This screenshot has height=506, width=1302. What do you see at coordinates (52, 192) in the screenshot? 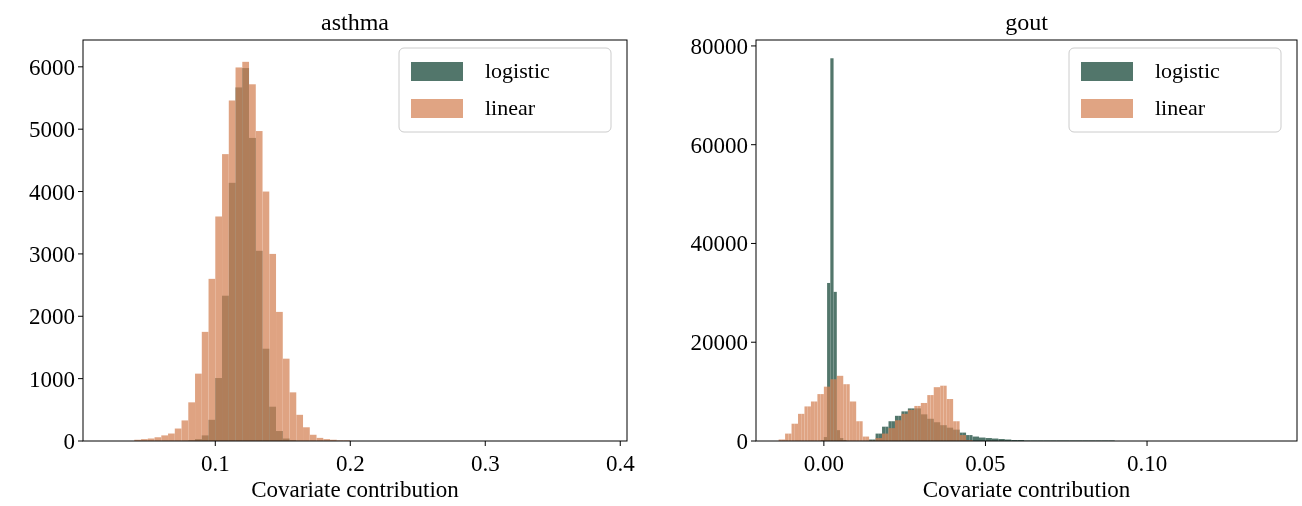
I see `y-tick-label: 4000` at bounding box center [52, 192].